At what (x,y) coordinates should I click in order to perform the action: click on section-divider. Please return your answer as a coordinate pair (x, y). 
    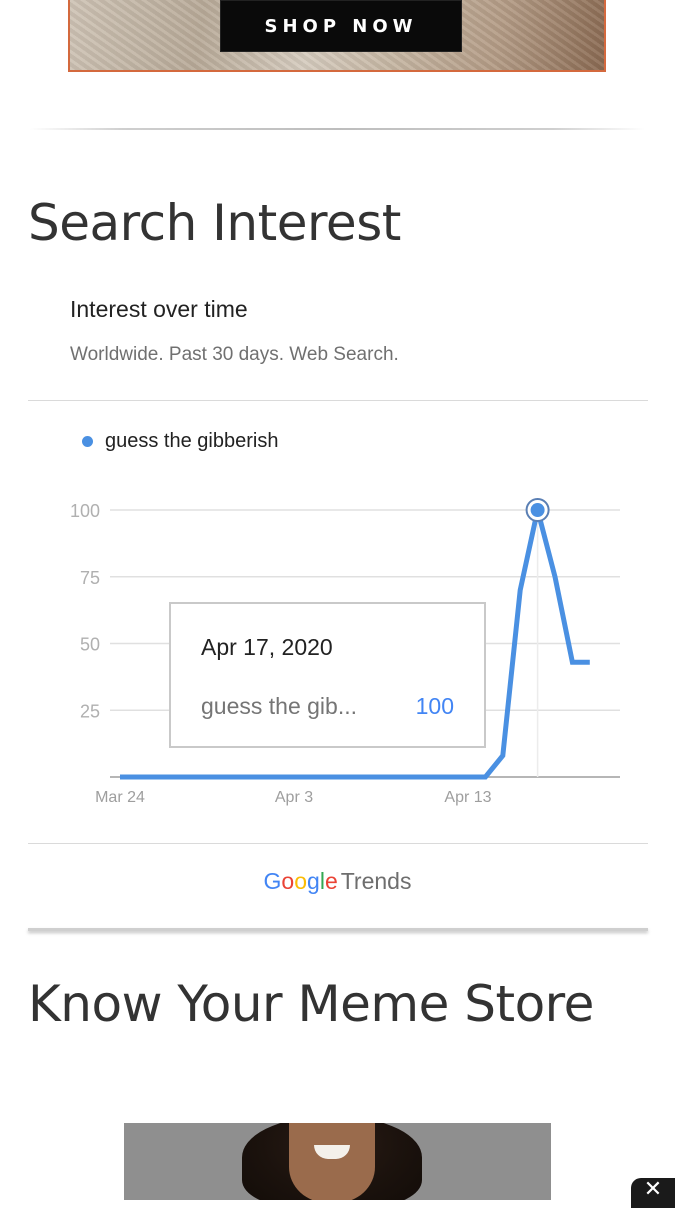
    Looking at the image, I should click on (337, 129).